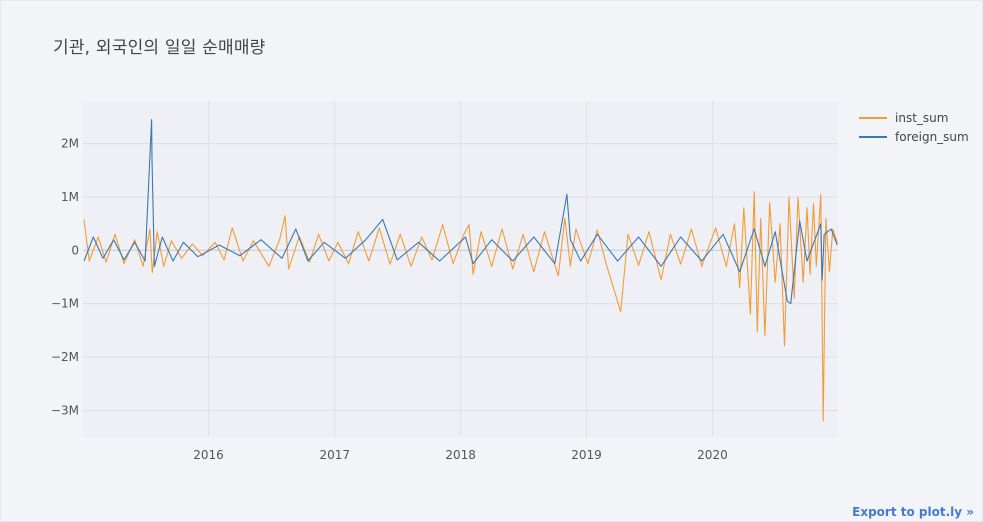  Describe the element at coordinates (65, 357) in the screenshot. I see `y-tick-label: −2M` at that location.